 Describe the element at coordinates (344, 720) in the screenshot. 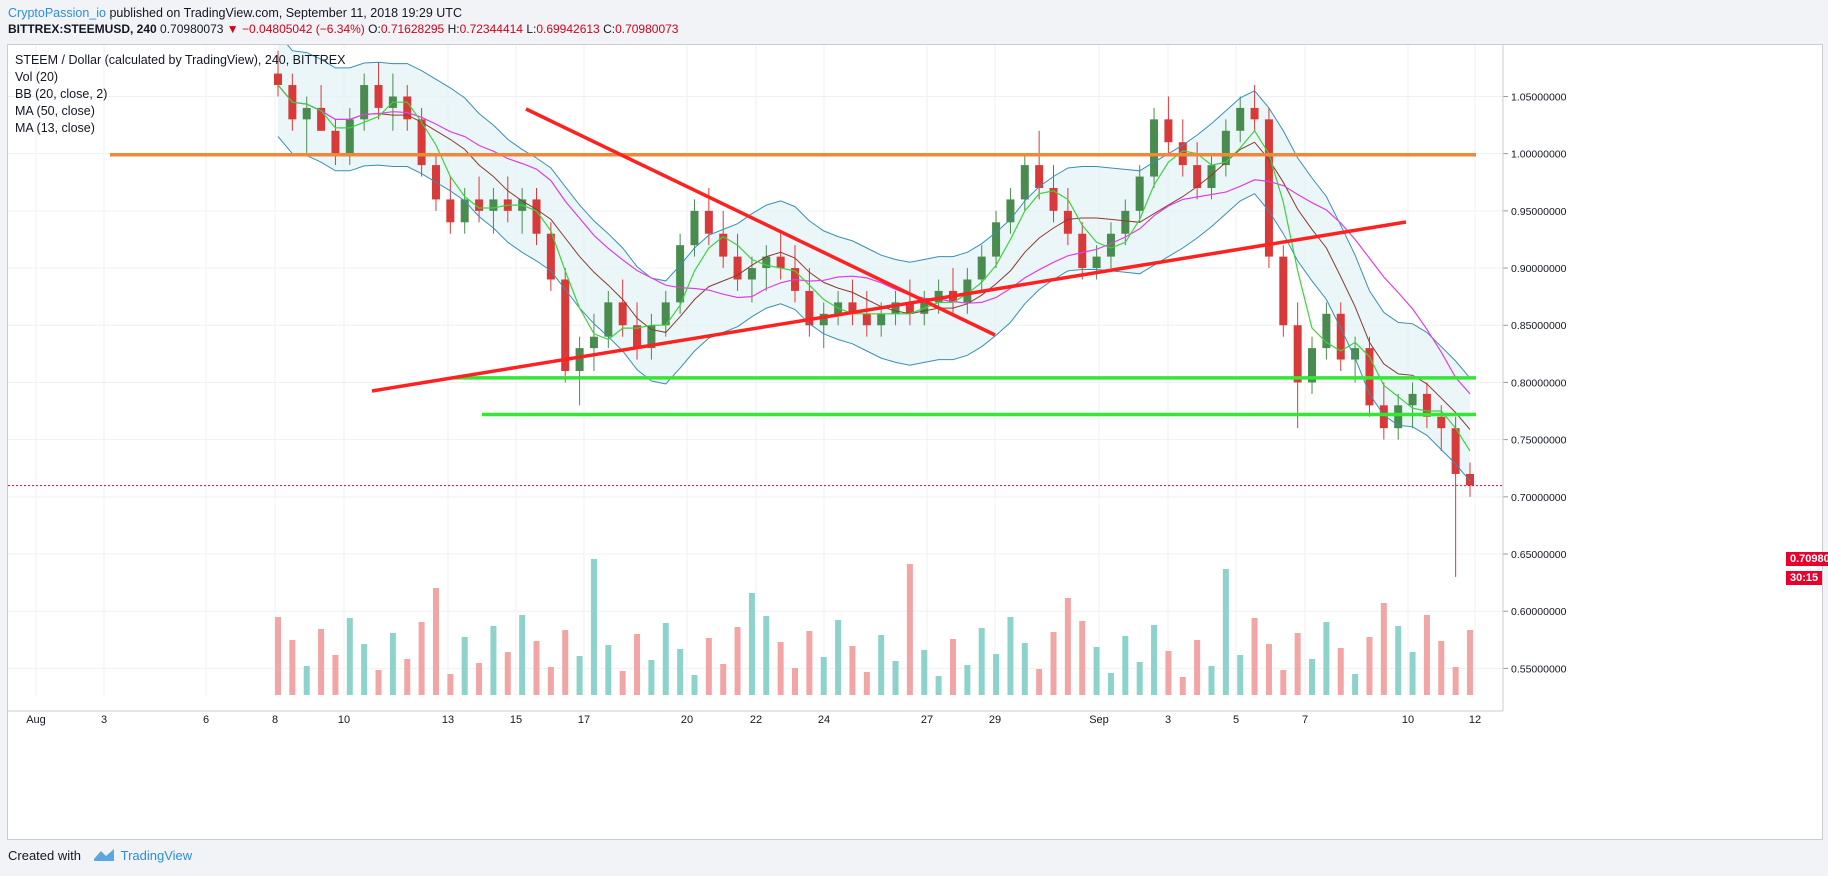

I see `x-tick-label: 10` at that location.